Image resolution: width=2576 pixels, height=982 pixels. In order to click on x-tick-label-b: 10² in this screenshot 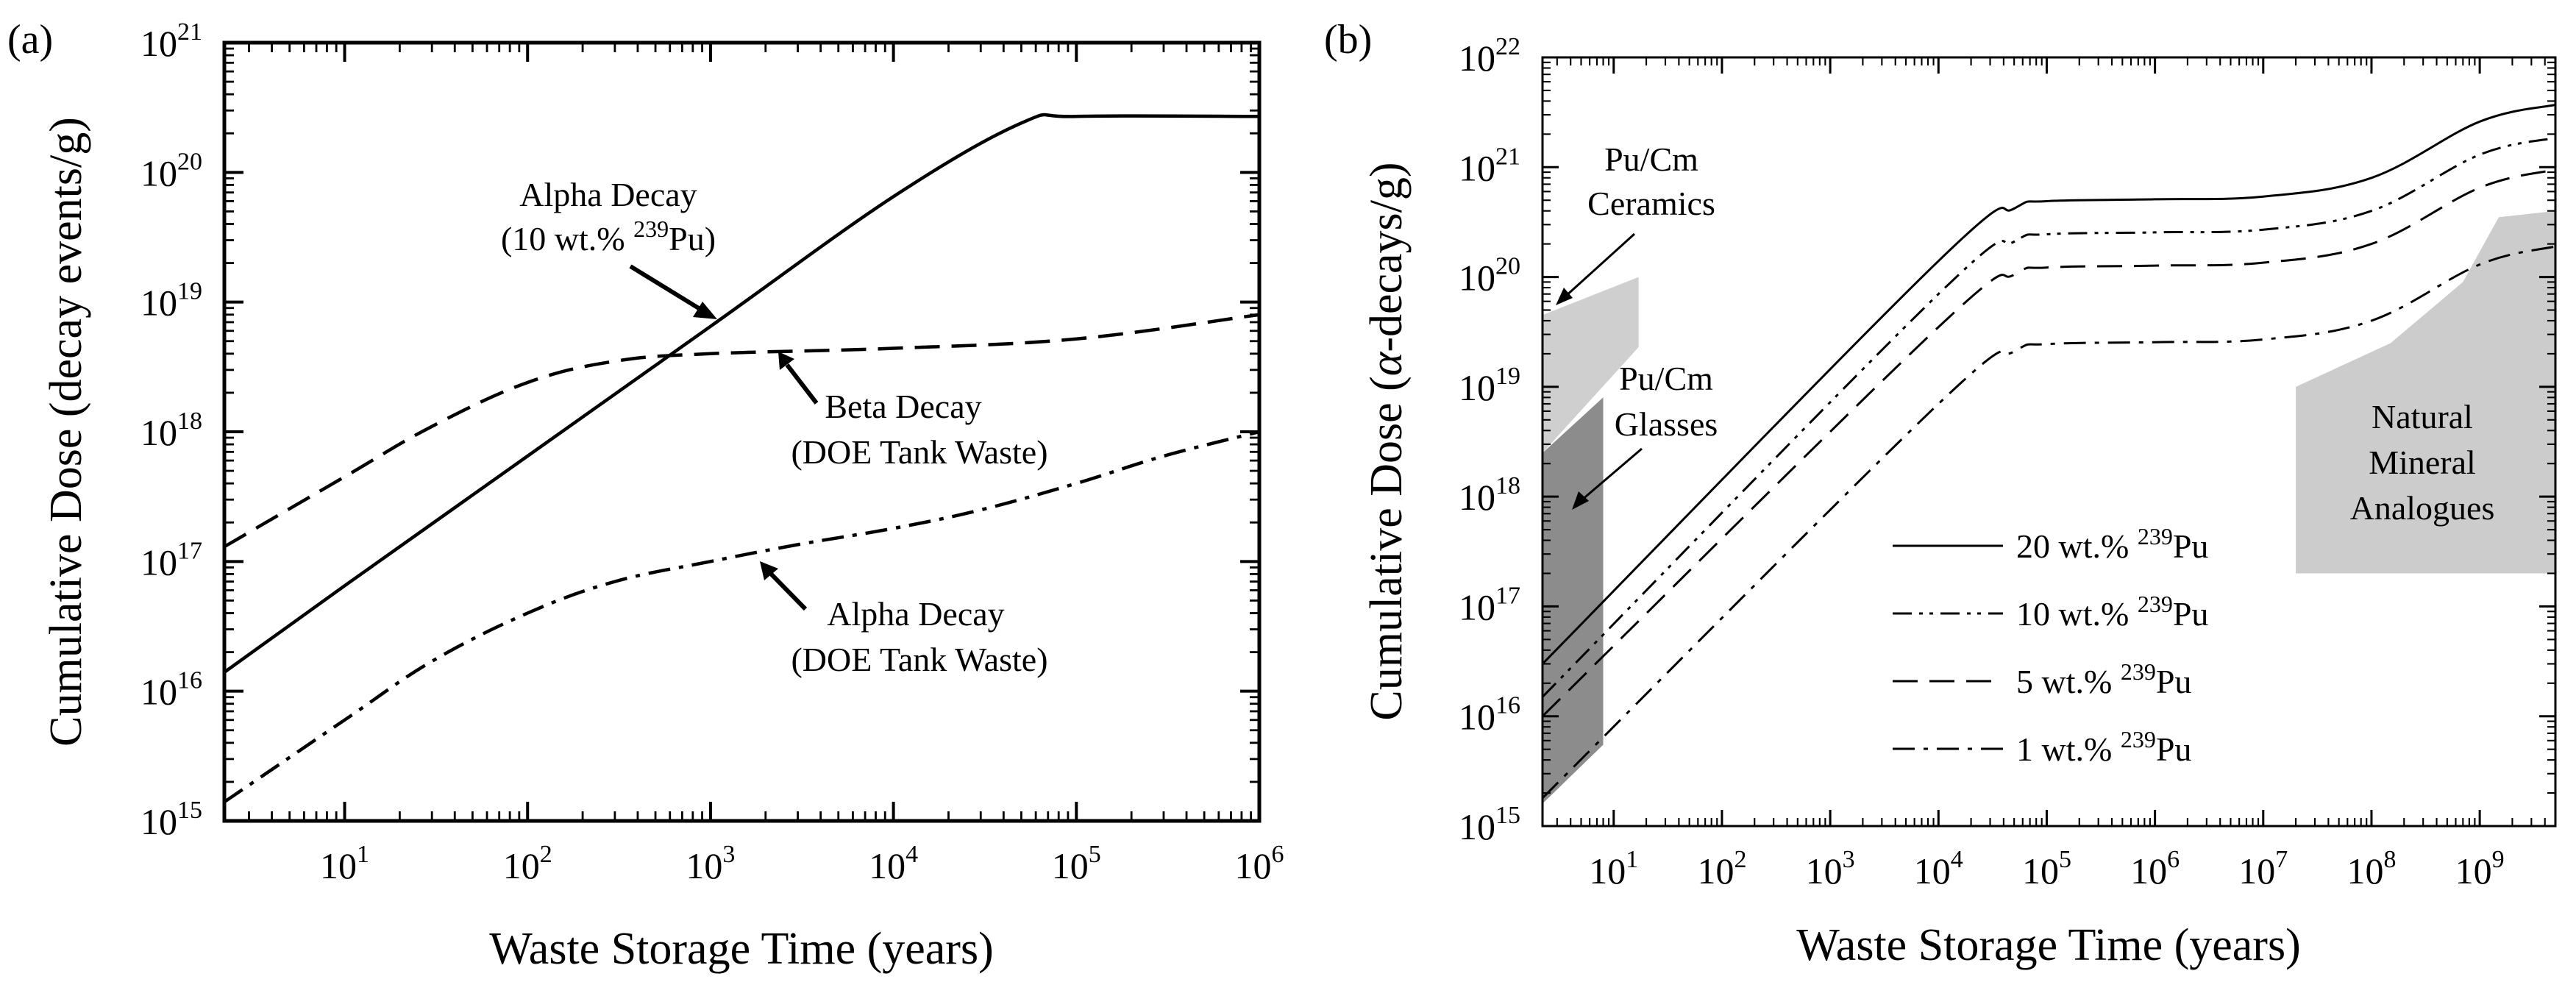, I will do `click(1721, 869)`.